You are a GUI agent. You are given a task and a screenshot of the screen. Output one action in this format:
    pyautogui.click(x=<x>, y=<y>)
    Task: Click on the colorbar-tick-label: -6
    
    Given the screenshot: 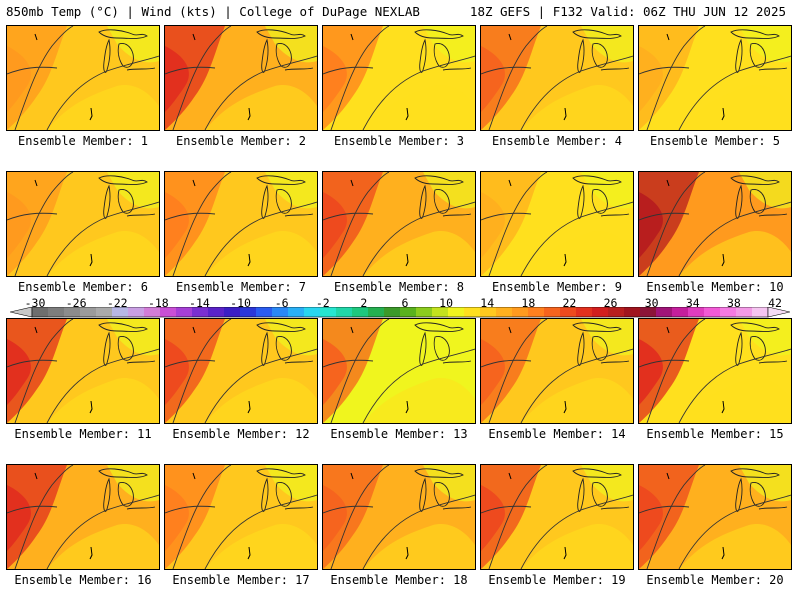 What is the action you would take?
    pyautogui.click(x=281, y=303)
    